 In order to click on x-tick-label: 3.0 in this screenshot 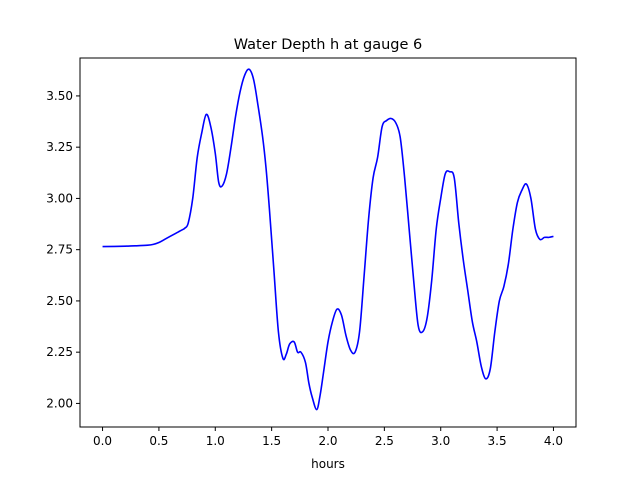, I will do `click(440, 441)`.